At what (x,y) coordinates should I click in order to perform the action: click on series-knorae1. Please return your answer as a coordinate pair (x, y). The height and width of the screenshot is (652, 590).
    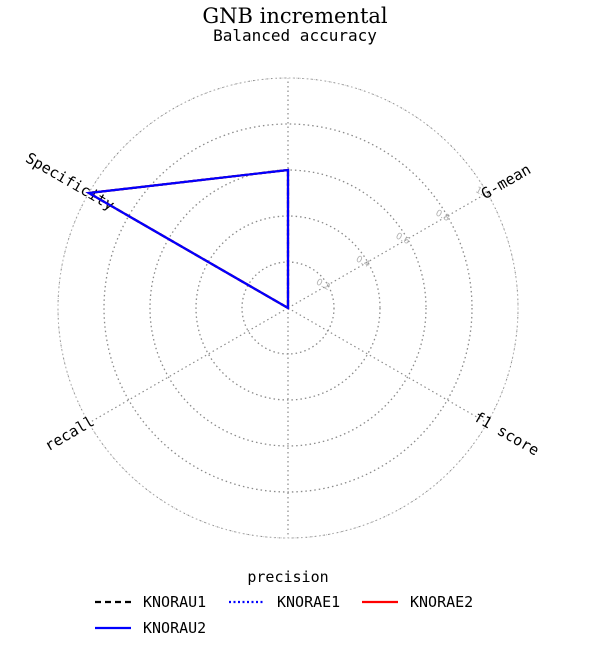
    Looking at the image, I should click on (187, 239).